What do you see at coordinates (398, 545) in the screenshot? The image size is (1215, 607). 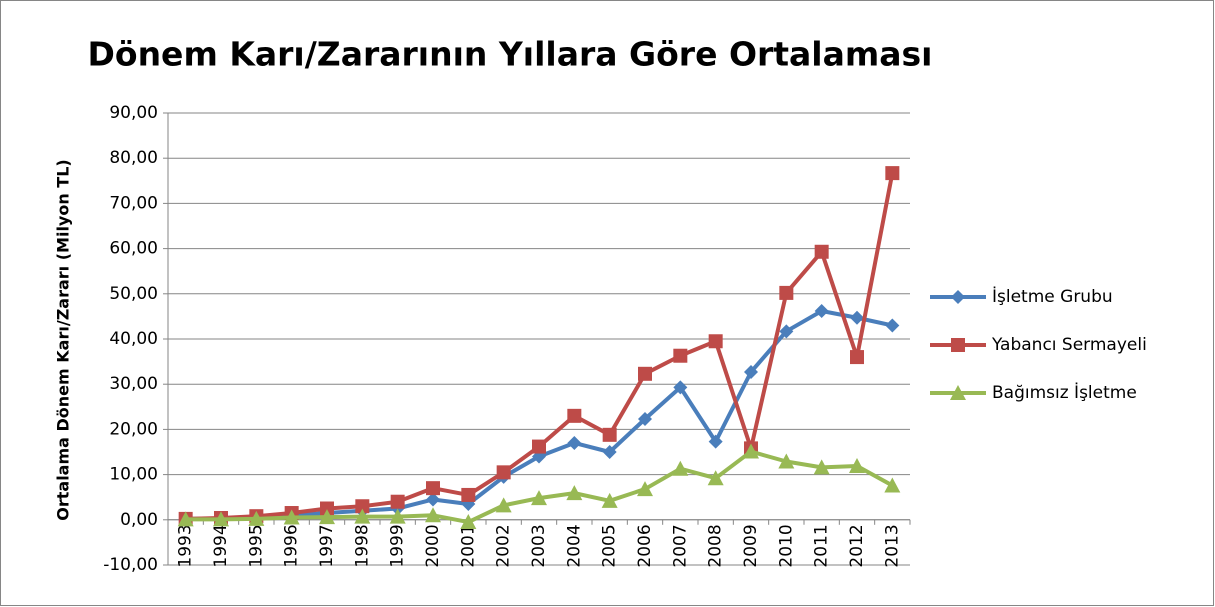 I see `x-tick-label: 1999` at bounding box center [398, 545].